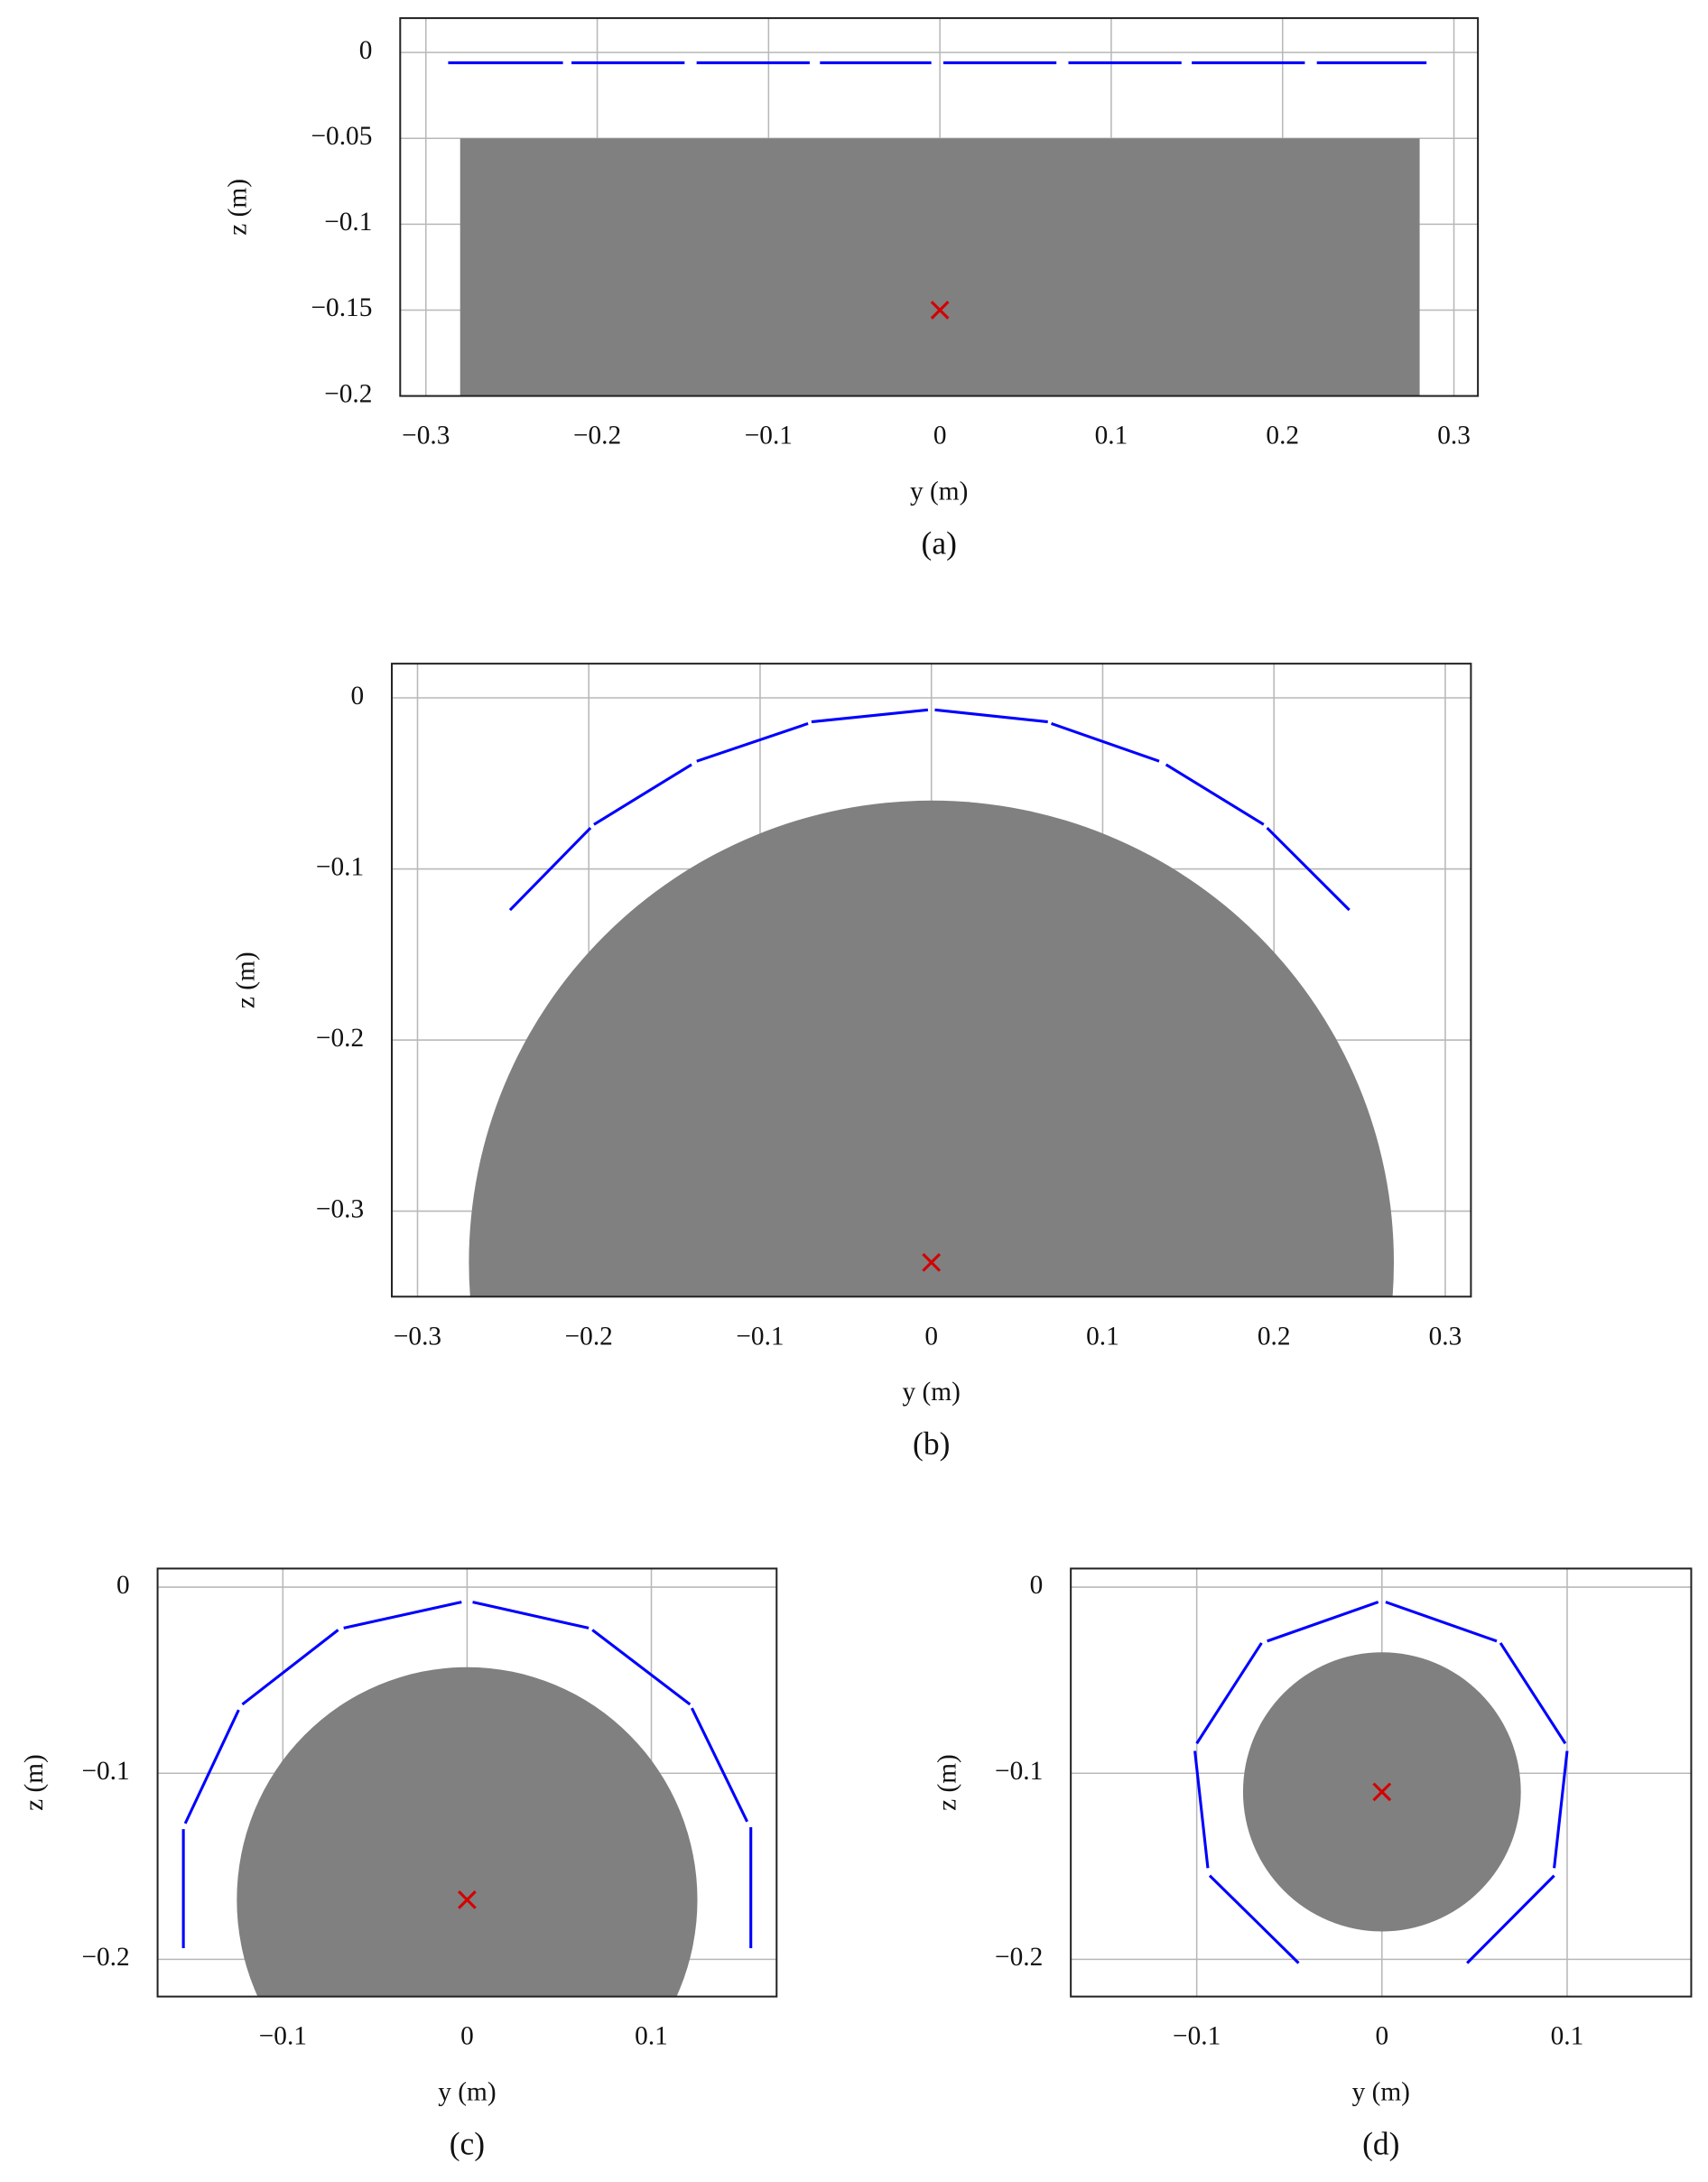  I want to click on caption: (d), so click(1380, 2144).